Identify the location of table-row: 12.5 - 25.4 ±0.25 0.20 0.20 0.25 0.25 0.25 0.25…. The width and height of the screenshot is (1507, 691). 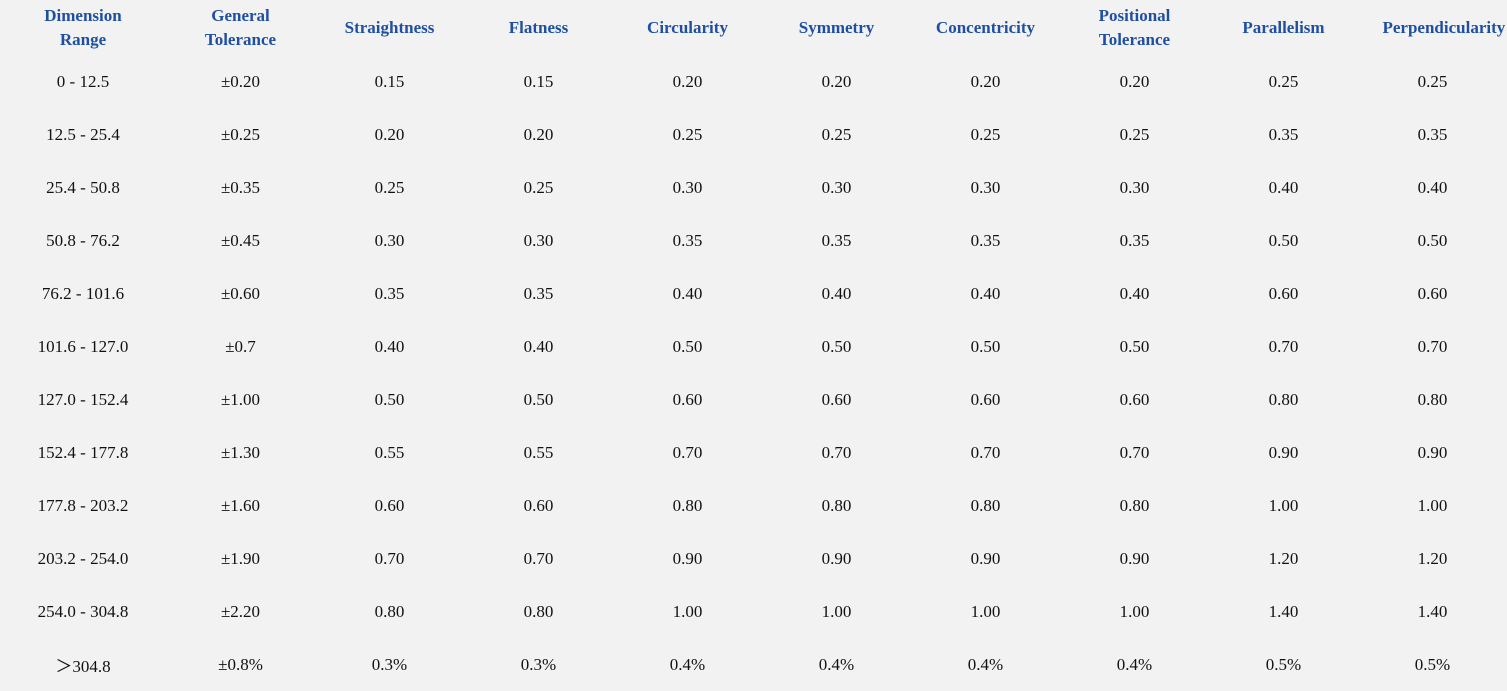
(753, 134).